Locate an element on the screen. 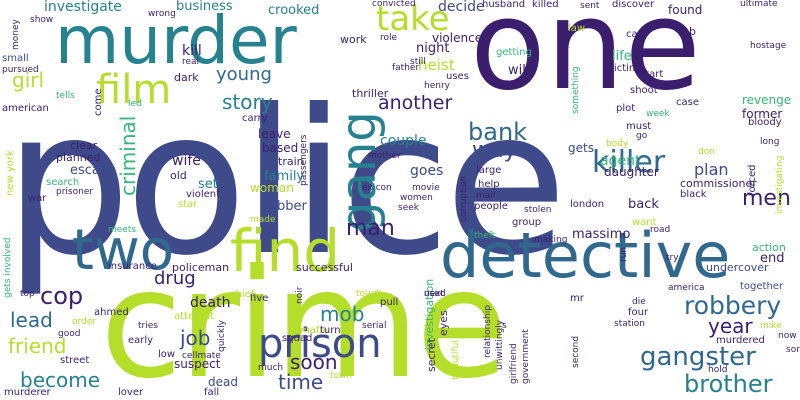 This screenshot has width=800, height=400. word-planned: planned is located at coordinates (78, 157).